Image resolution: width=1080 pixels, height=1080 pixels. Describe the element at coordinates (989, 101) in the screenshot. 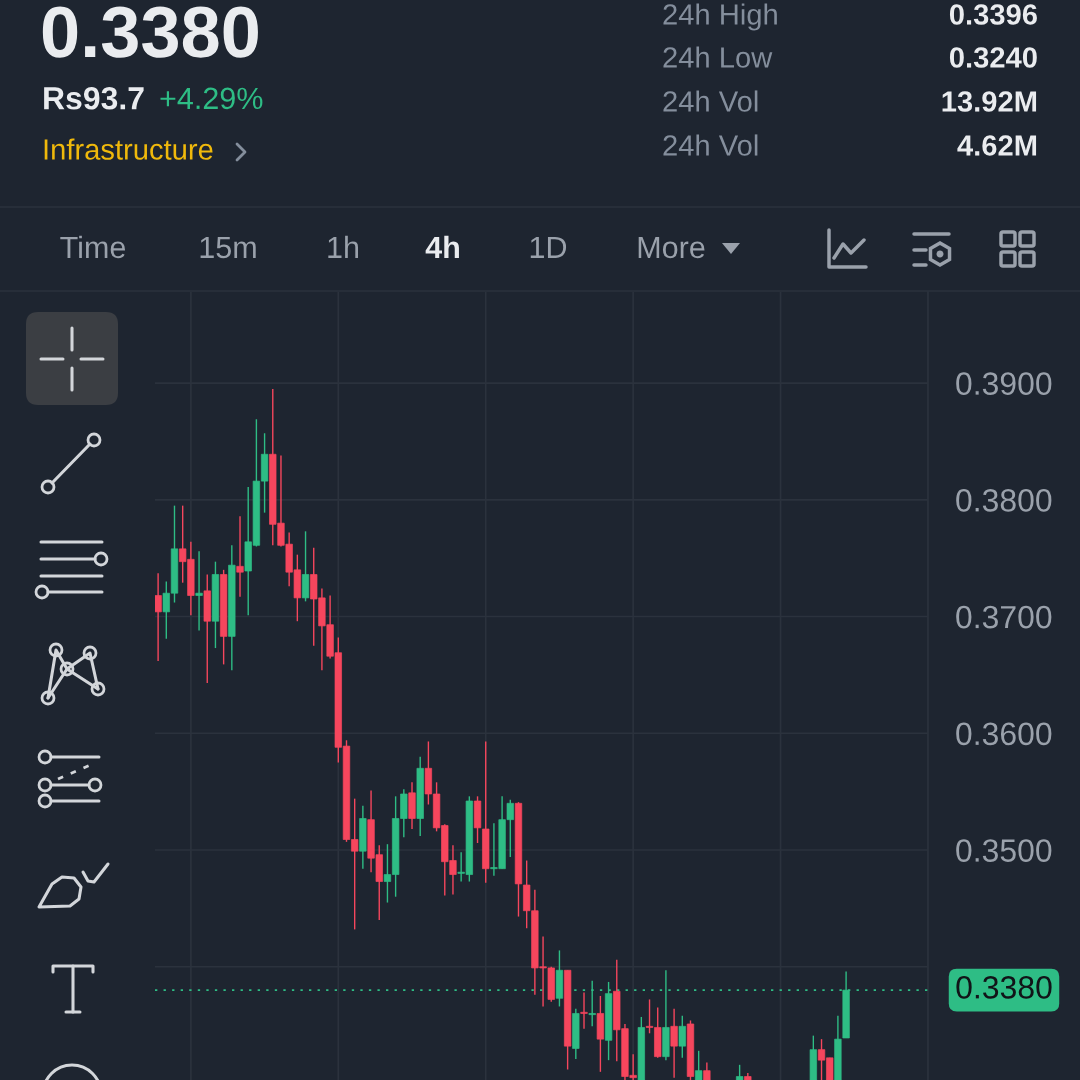

I see `text: 13.92M` at that location.